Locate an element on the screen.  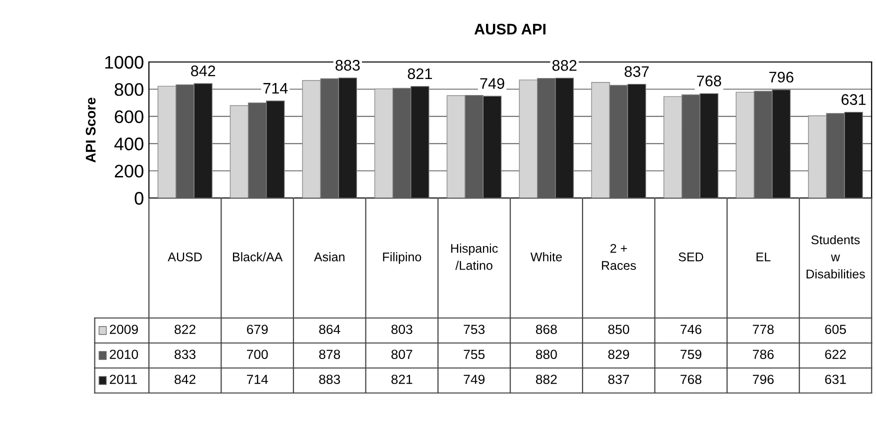
data-label: 605 is located at coordinates (835, 329).